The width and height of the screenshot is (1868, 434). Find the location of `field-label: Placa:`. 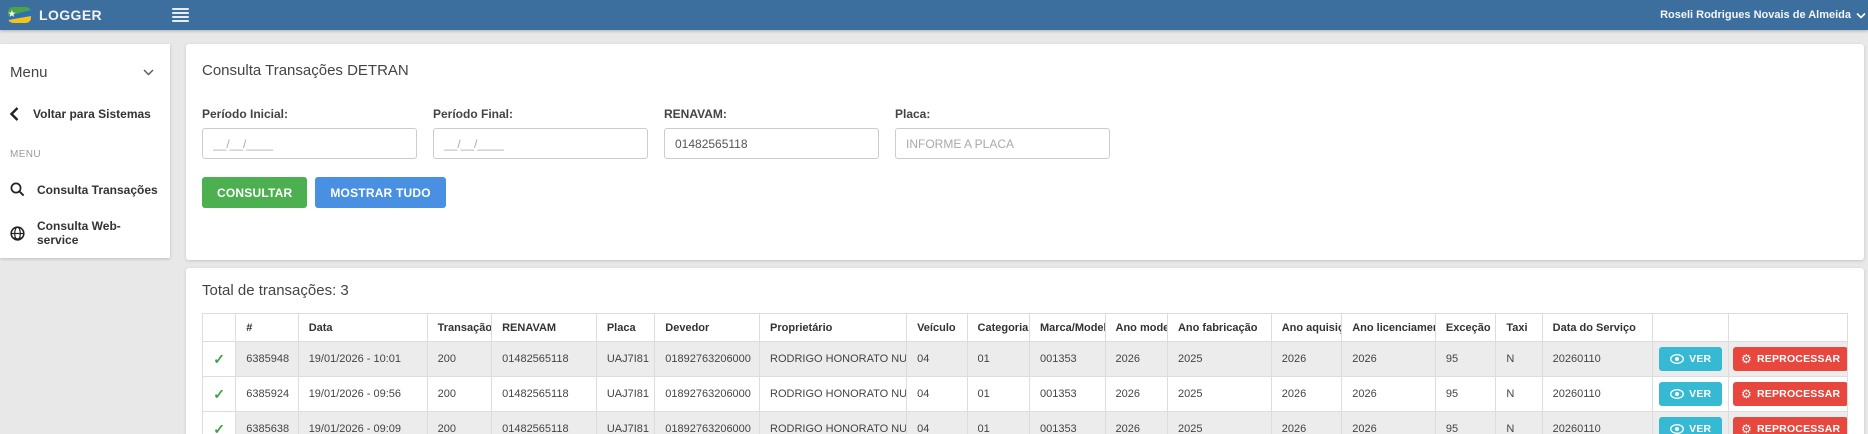

field-label: Placa: is located at coordinates (913, 114).